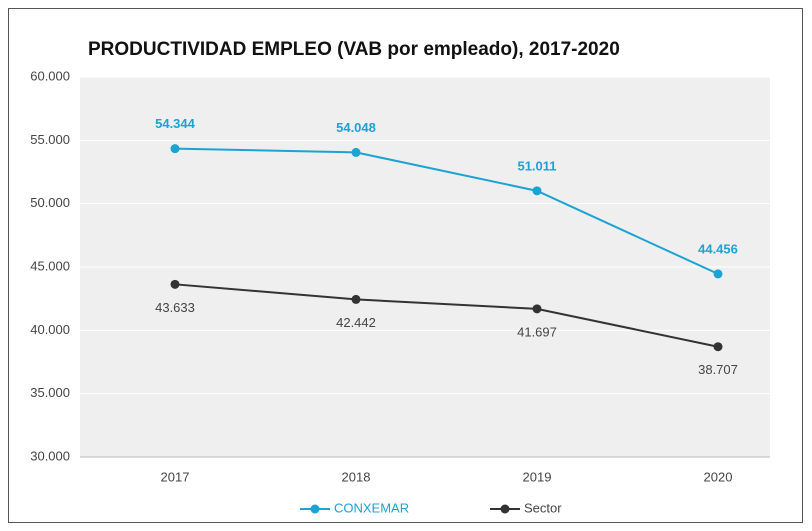  What do you see at coordinates (356, 476) in the screenshot?
I see `x-tick-label: 2018` at bounding box center [356, 476].